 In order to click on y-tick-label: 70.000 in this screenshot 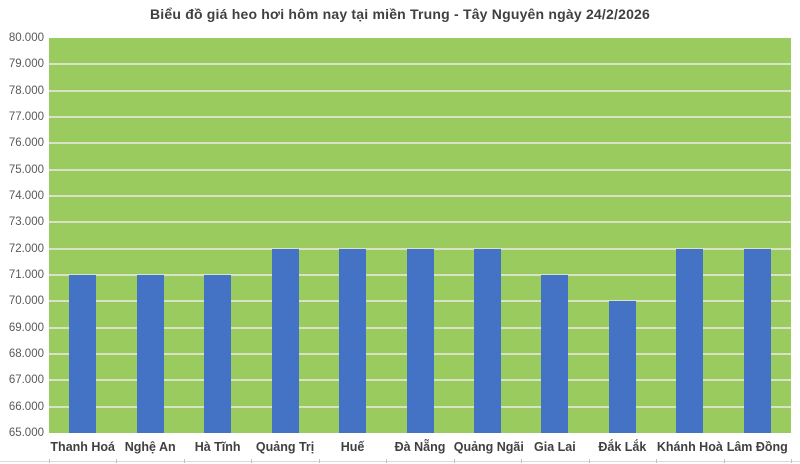, I will do `click(26, 301)`.